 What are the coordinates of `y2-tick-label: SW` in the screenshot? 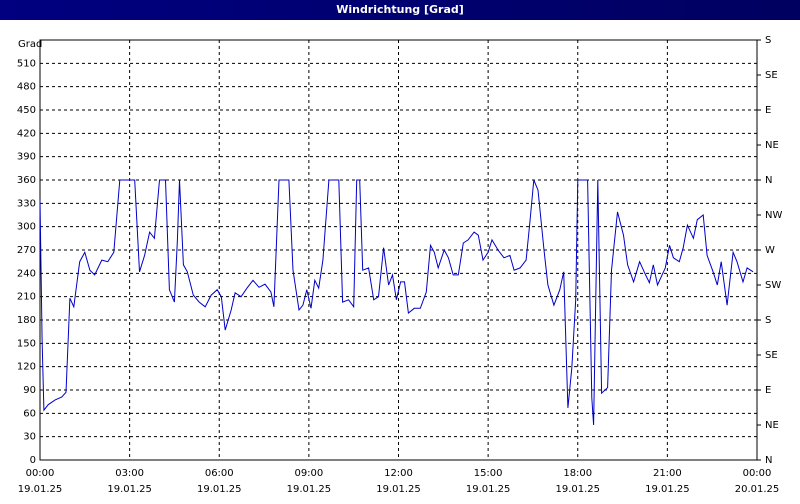 It's located at (773, 285).